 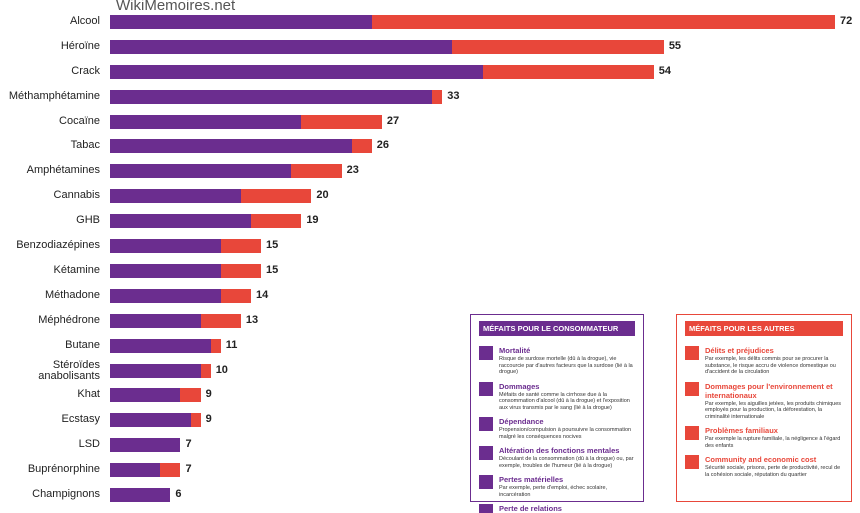 I want to click on category-label: Butane, so click(x=82, y=344).